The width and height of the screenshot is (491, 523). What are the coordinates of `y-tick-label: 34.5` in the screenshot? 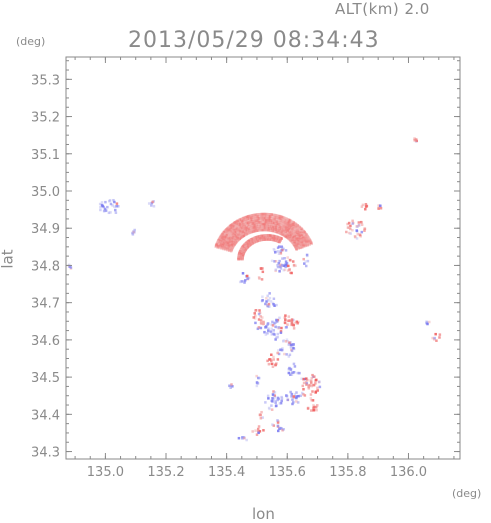 It's located at (45, 378).